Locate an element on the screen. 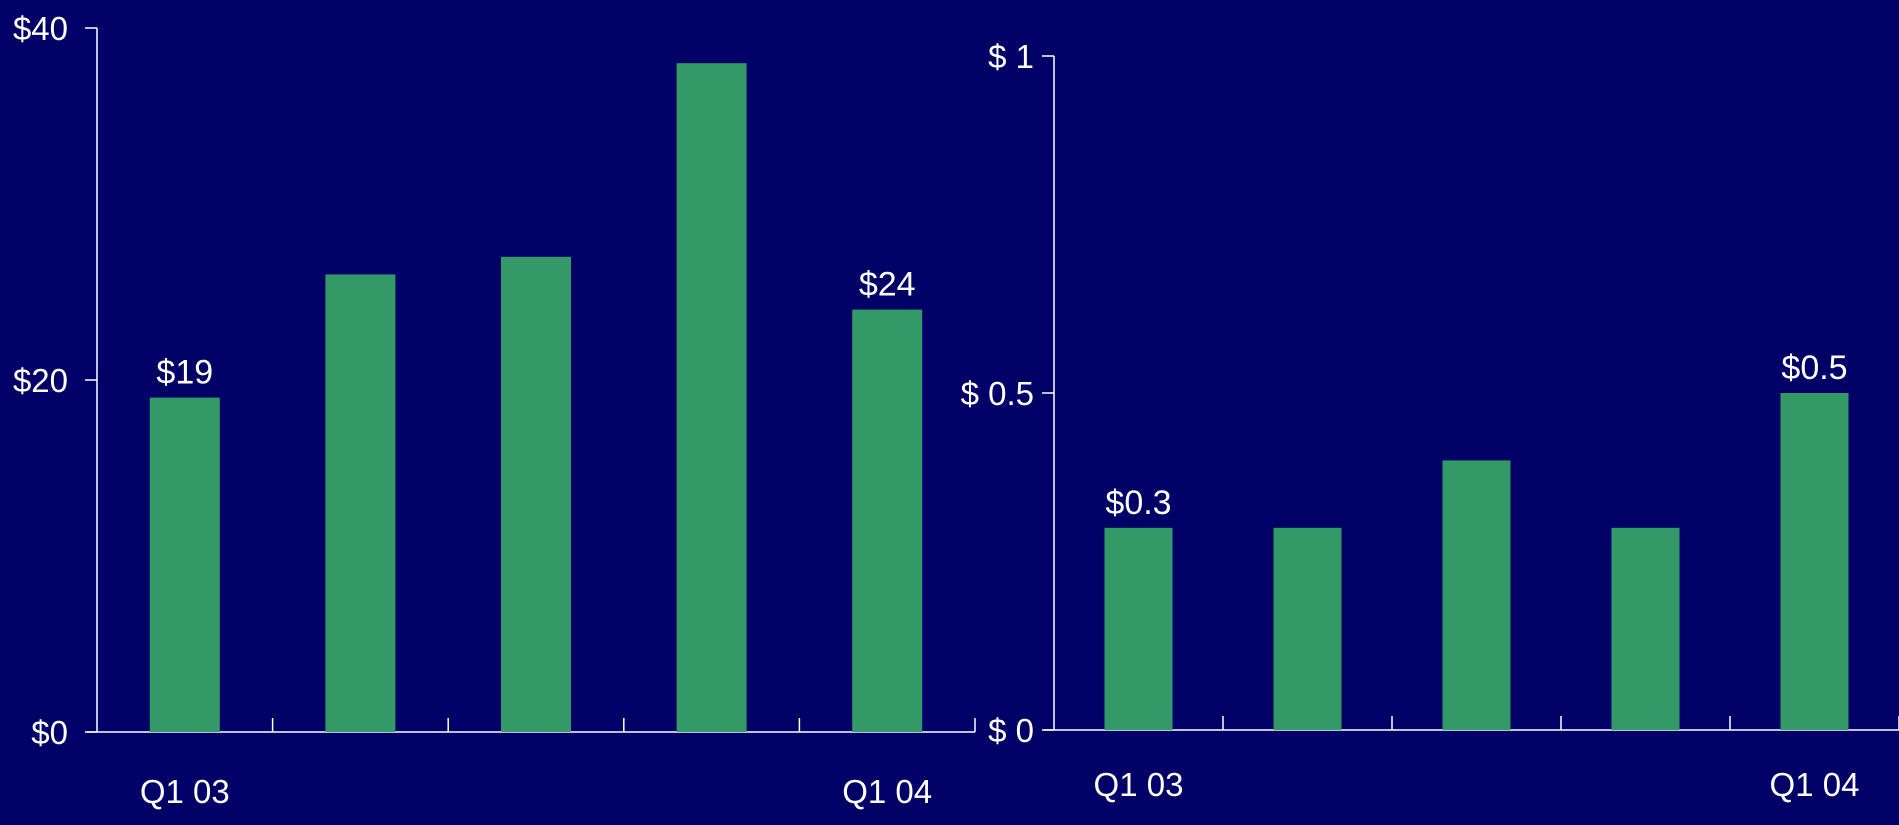  bar-value-label: $0.3 is located at coordinates (1138, 503).